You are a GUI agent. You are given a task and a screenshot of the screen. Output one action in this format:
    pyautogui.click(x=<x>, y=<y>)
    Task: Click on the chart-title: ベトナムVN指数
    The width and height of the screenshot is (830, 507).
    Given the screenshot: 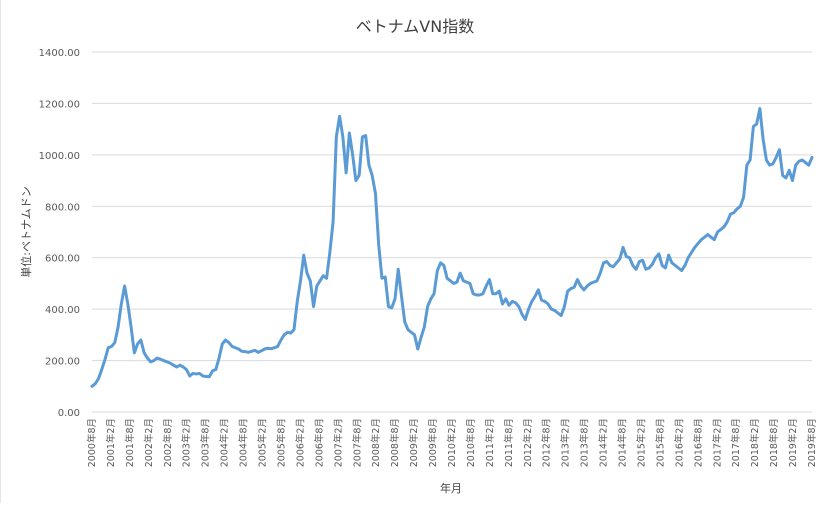 What is the action you would take?
    pyautogui.click(x=415, y=26)
    